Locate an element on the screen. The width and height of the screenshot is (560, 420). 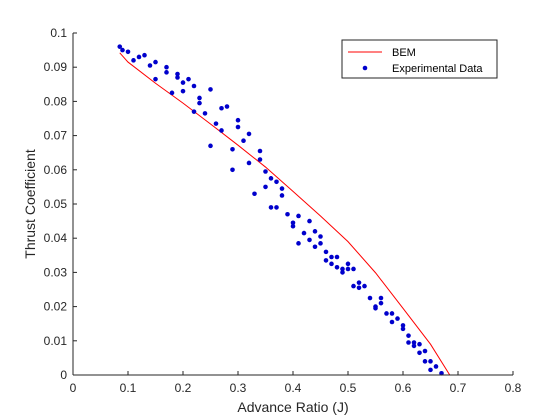
legend-entry-label: Experimental Data is located at coordinates (437, 69).